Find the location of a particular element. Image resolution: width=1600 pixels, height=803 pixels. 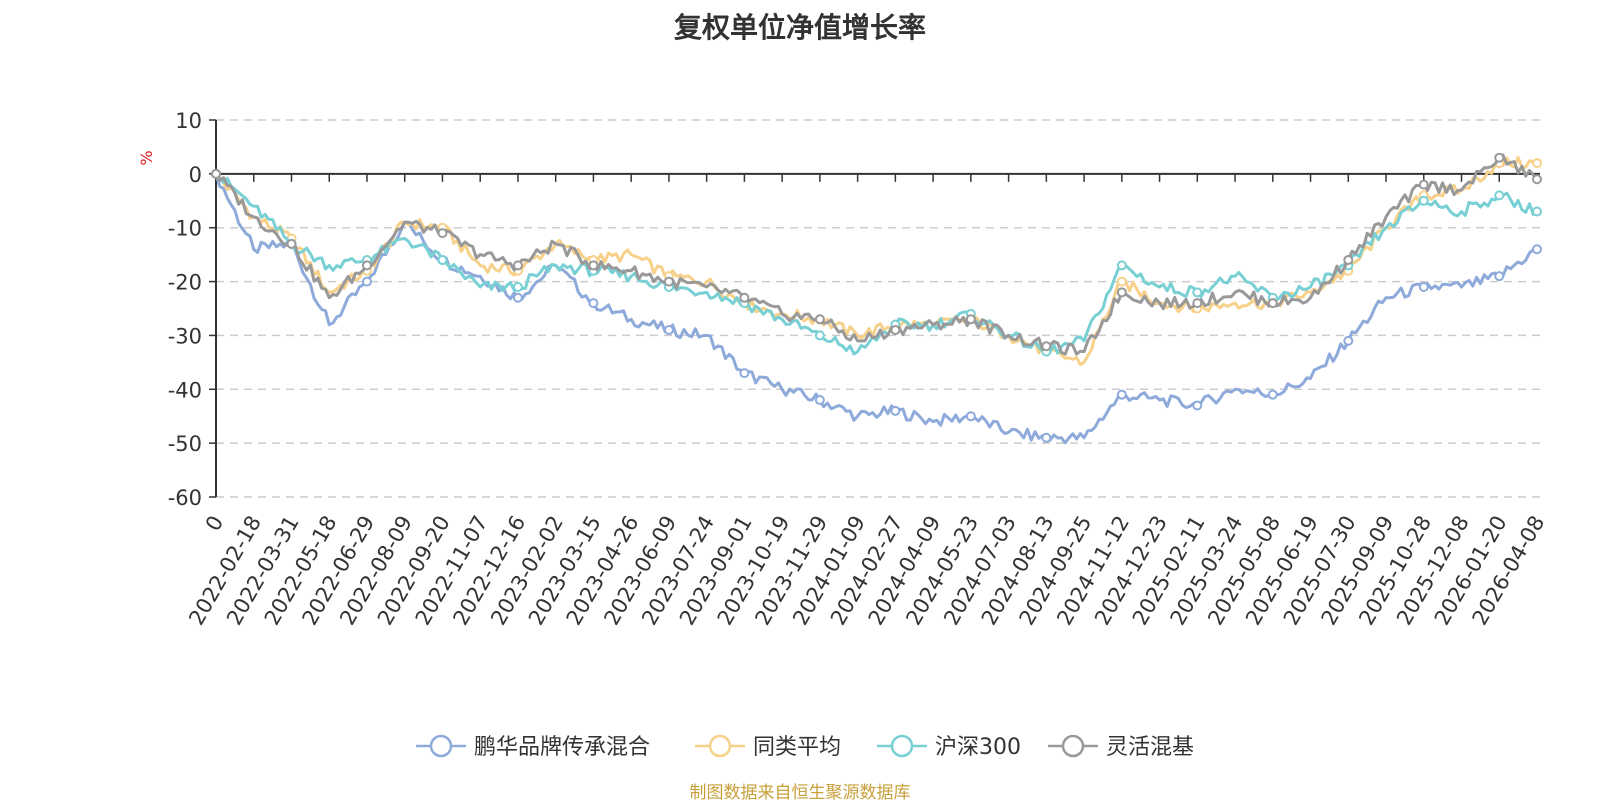

y-tick-label: -40 is located at coordinates (185, 390).